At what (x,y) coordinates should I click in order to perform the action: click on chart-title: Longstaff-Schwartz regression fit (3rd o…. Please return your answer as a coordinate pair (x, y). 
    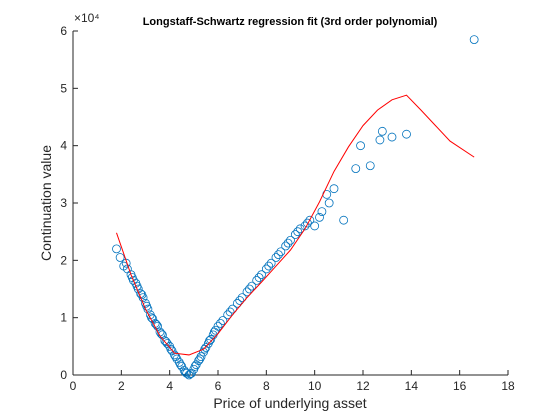
    Looking at the image, I should click on (290, 22).